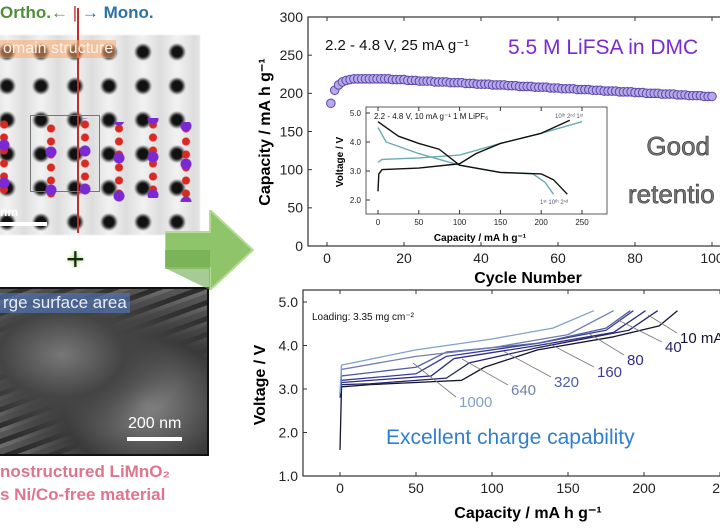  I want to click on domain-boundary-line, so click(78, 120).